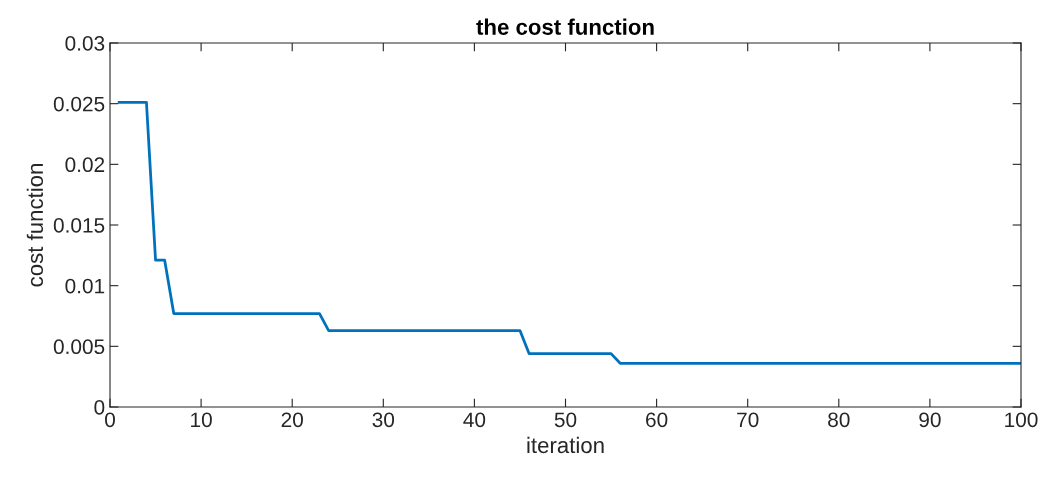  What do you see at coordinates (1021, 420) in the screenshot?
I see `x-tick-label: 100` at bounding box center [1021, 420].